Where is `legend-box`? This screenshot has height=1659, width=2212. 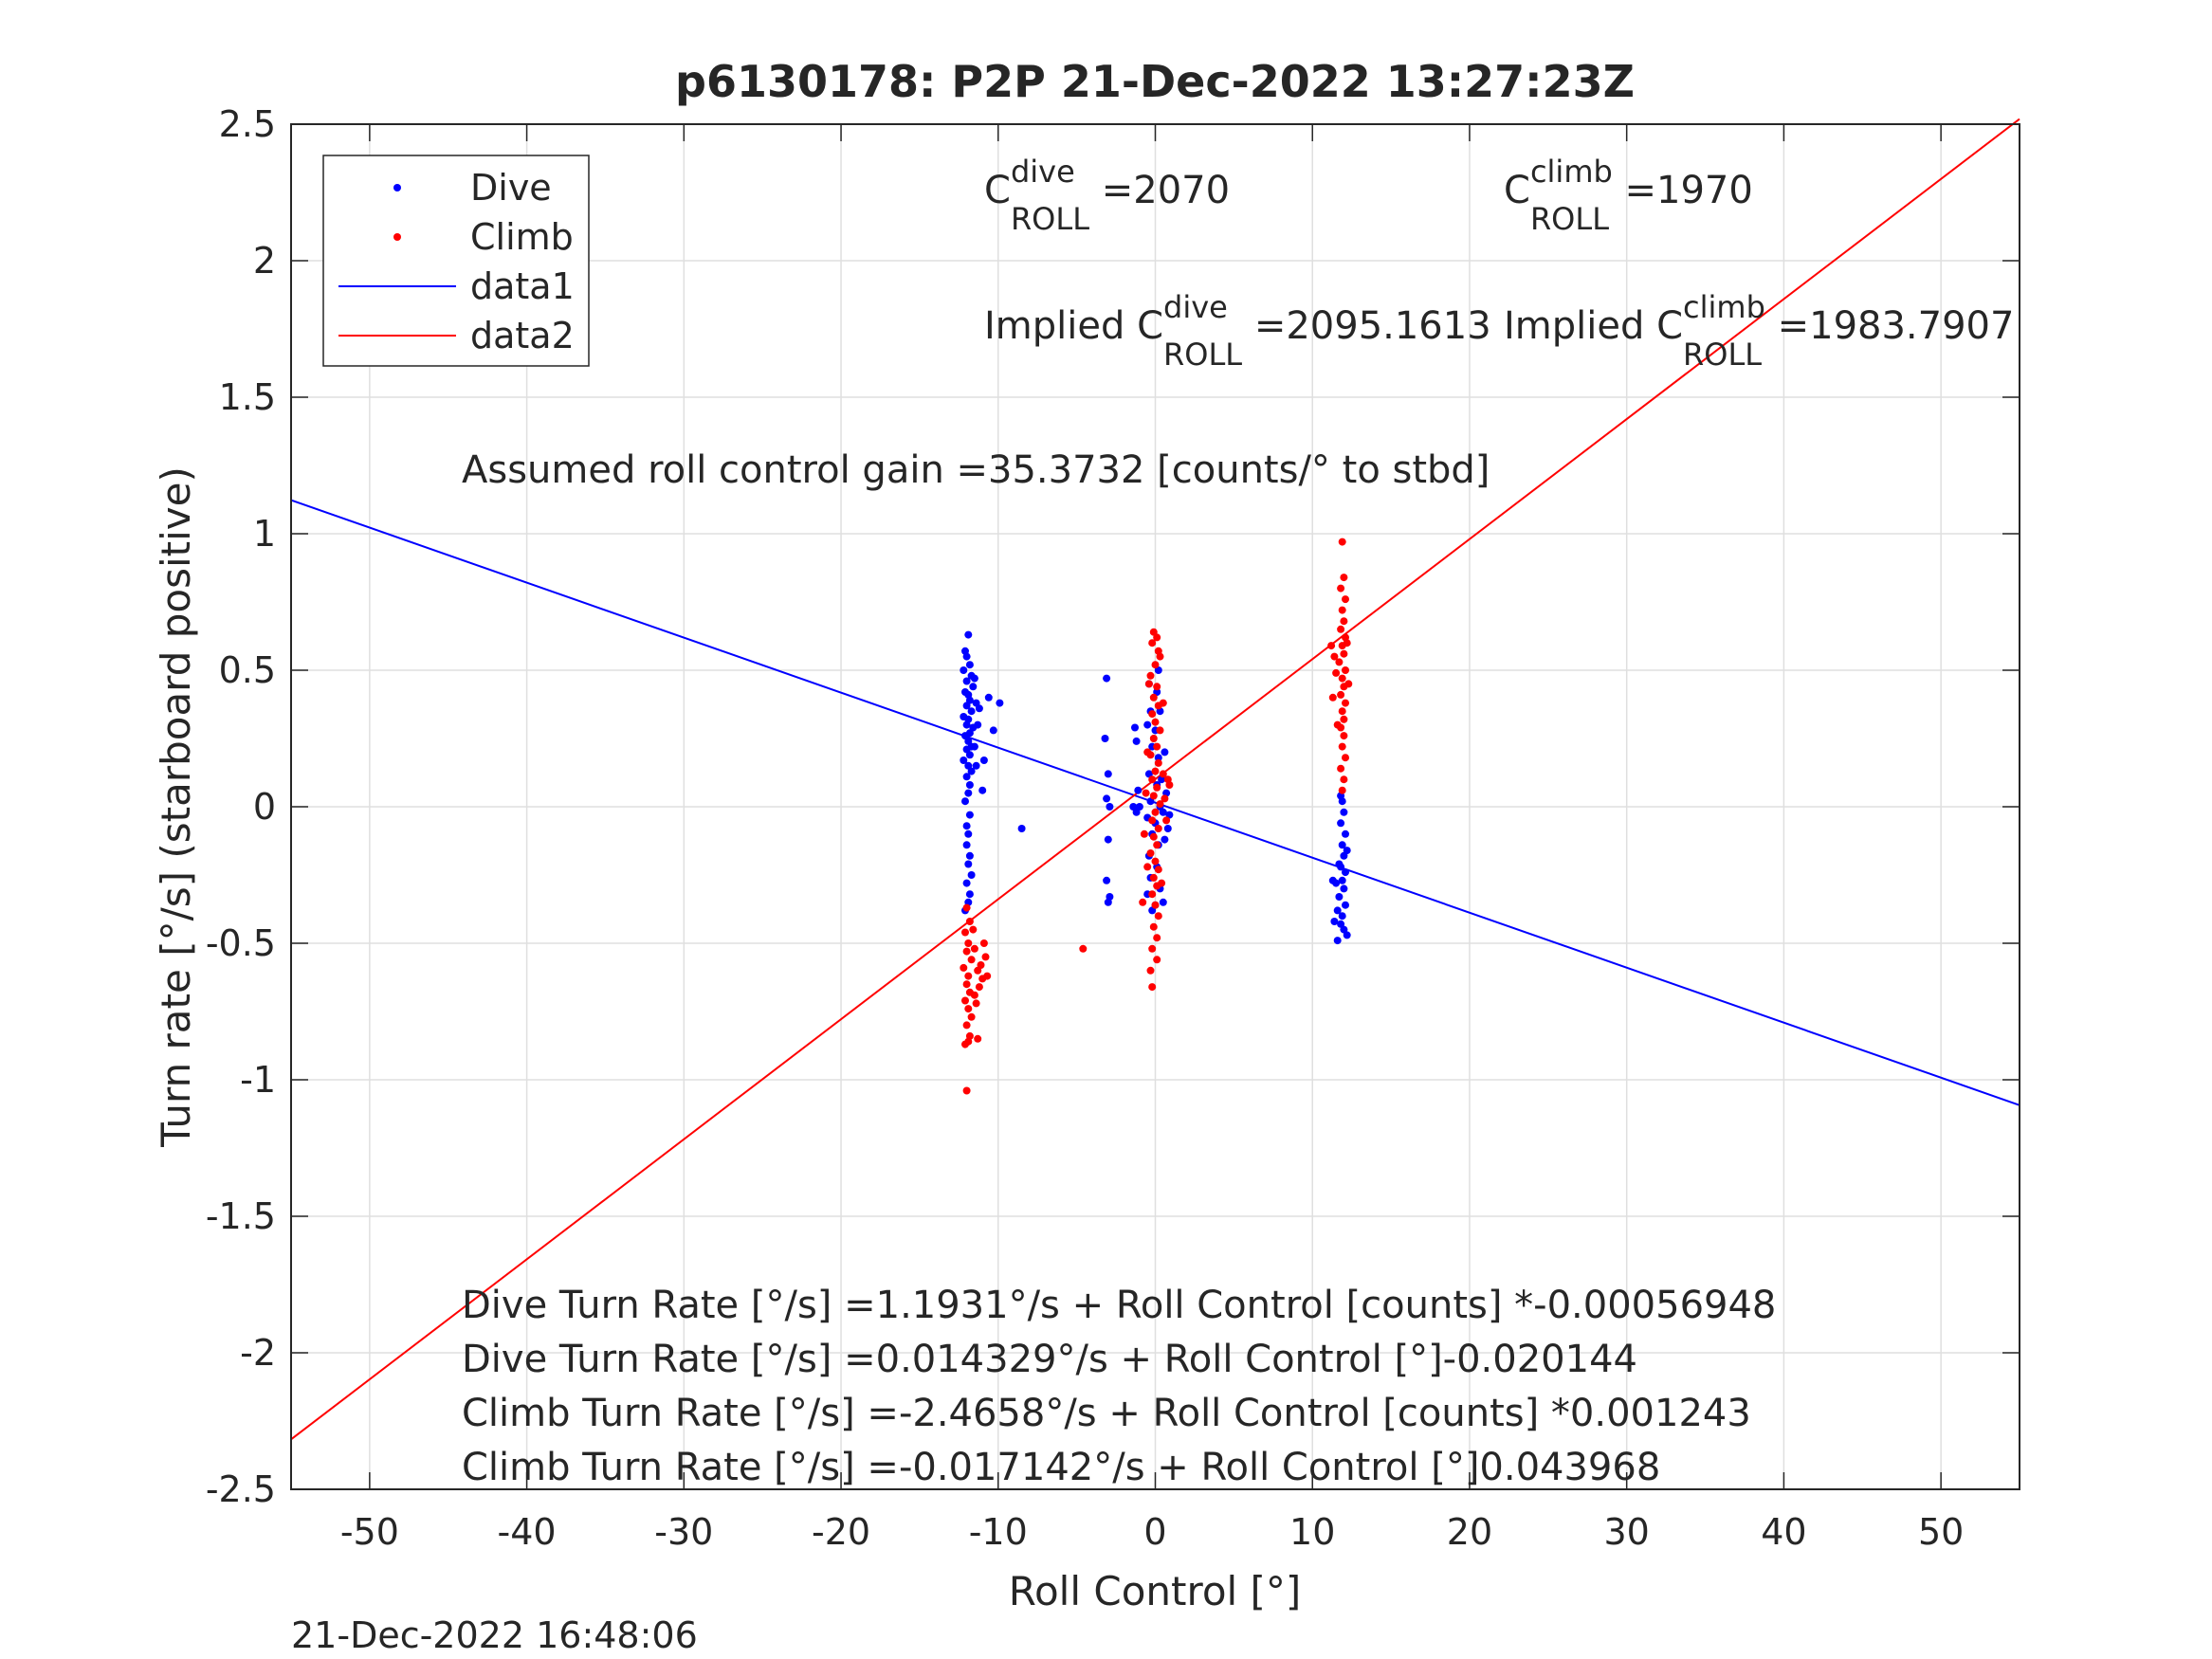
legend-box is located at coordinates (456, 261).